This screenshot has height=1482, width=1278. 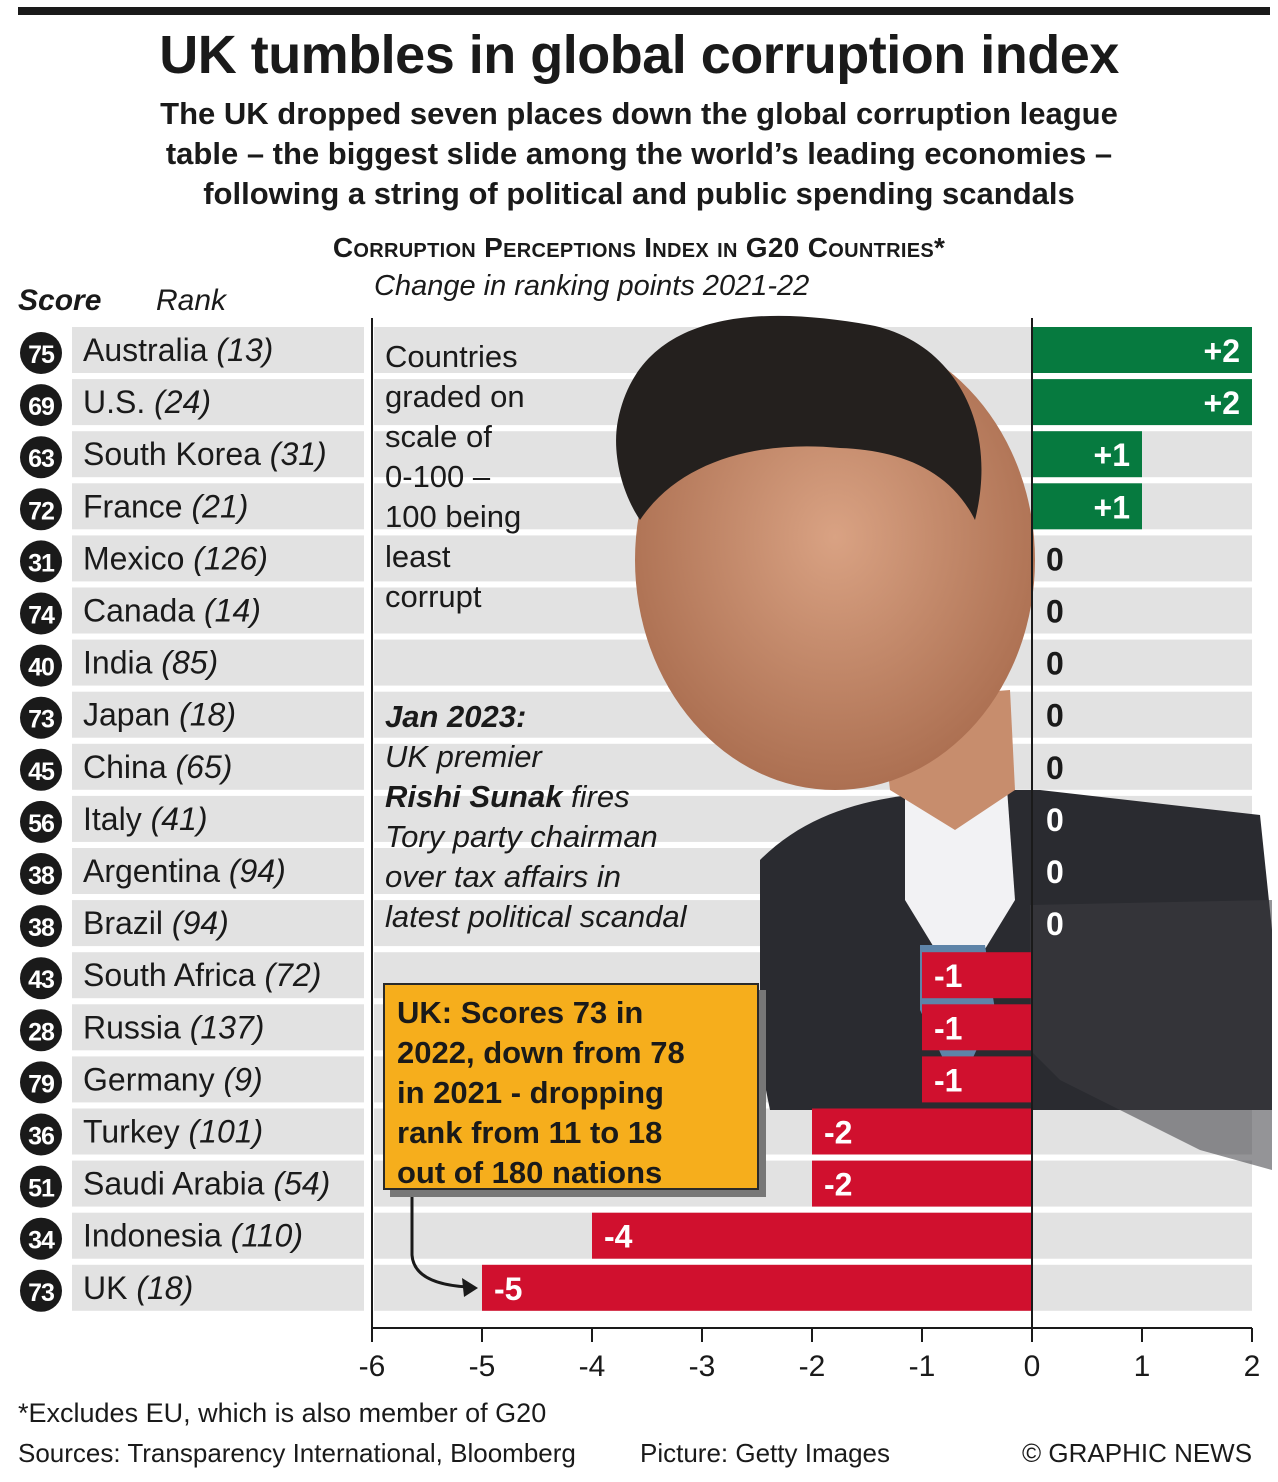 What do you see at coordinates (520, 1012) in the screenshot?
I see `callout-line: UK: Scores 73 in` at bounding box center [520, 1012].